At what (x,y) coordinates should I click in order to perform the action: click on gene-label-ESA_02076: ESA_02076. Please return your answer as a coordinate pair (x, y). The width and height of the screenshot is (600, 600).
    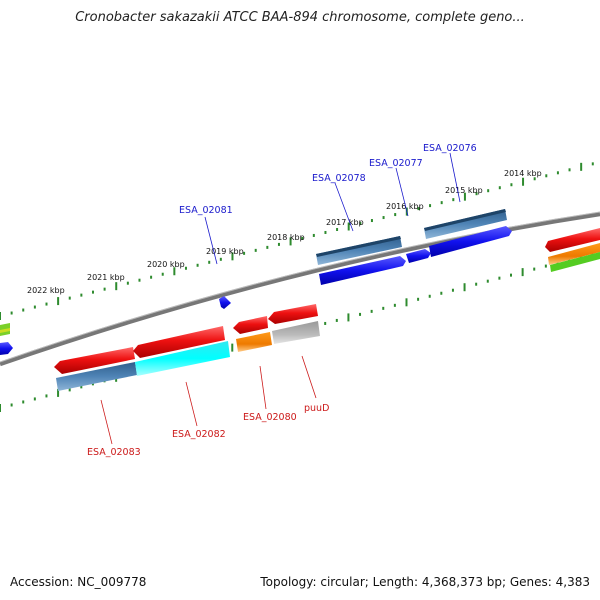
    Looking at the image, I should click on (450, 148).